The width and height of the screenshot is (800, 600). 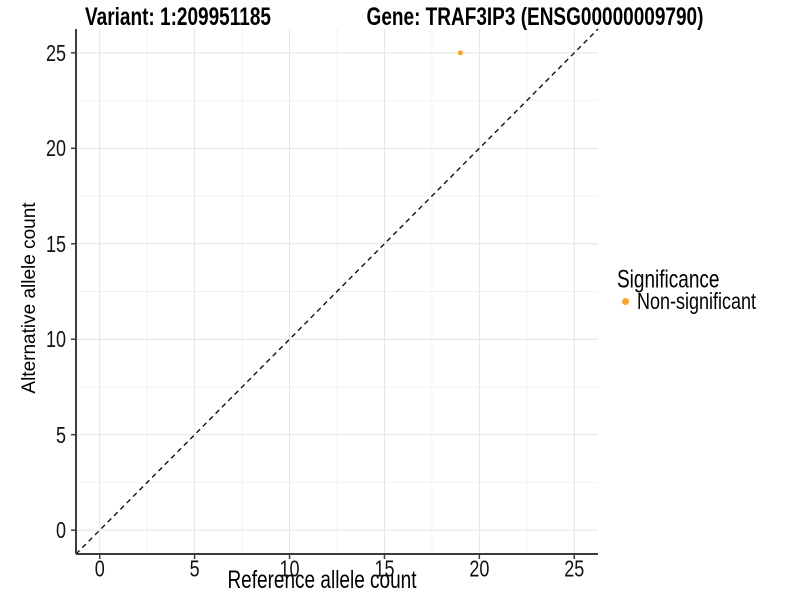 What do you see at coordinates (574, 568) in the screenshot?
I see `x-tick-label: 25` at bounding box center [574, 568].